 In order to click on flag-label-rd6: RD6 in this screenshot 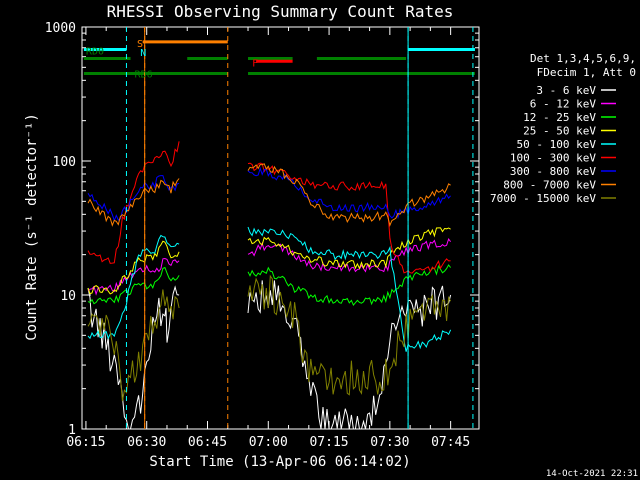, I will do `click(144, 74)`.